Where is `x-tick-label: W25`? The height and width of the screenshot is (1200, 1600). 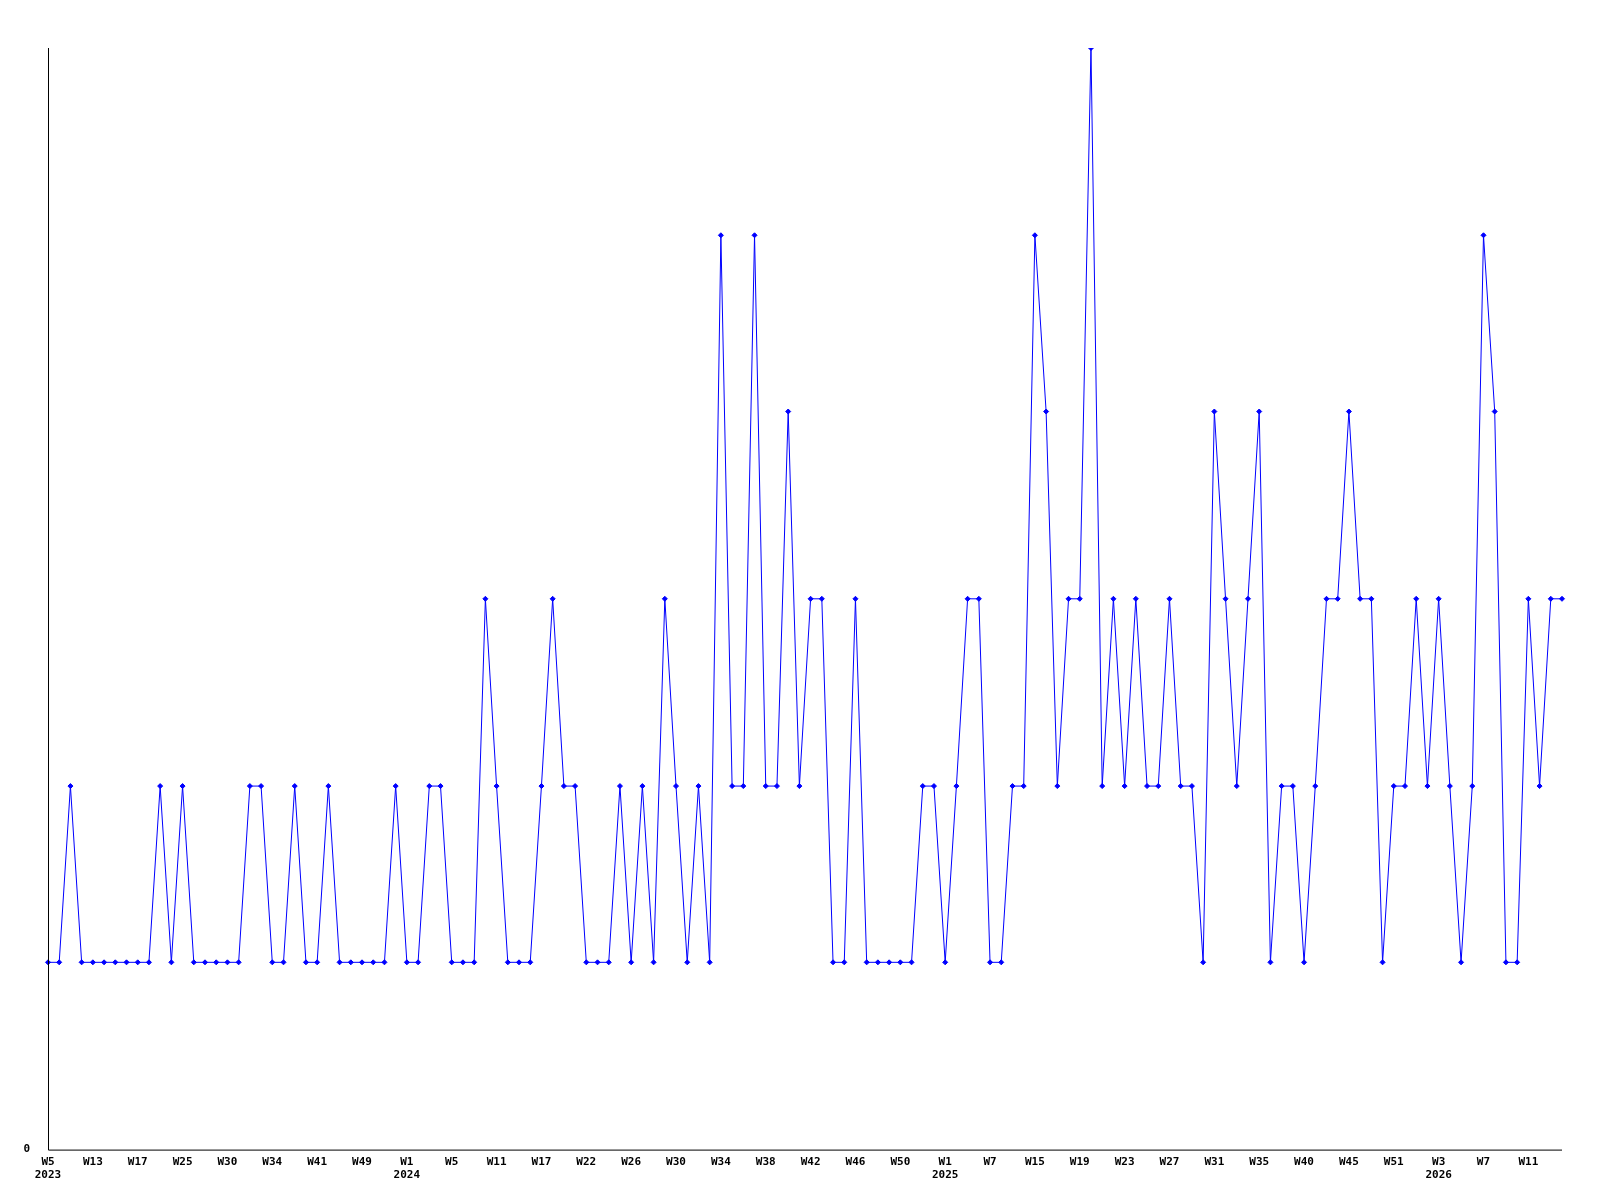 x-tick-label: W25 is located at coordinates (182, 1162).